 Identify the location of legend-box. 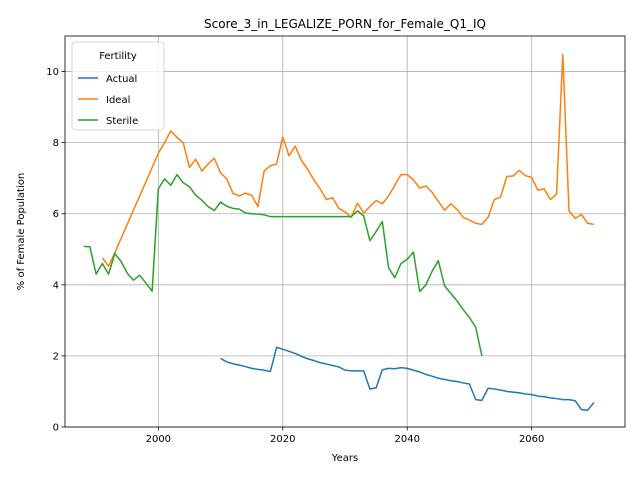
(118, 86).